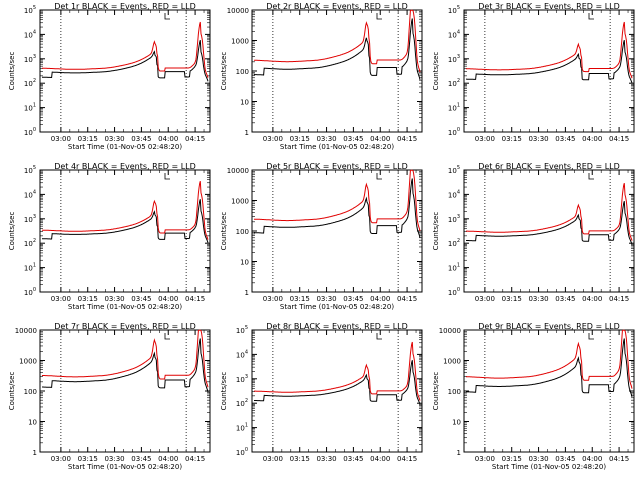  Describe the element at coordinates (125, 326) in the screenshot. I see `chart-title: Det 7r BLACK = Events, RED = LLD` at that location.